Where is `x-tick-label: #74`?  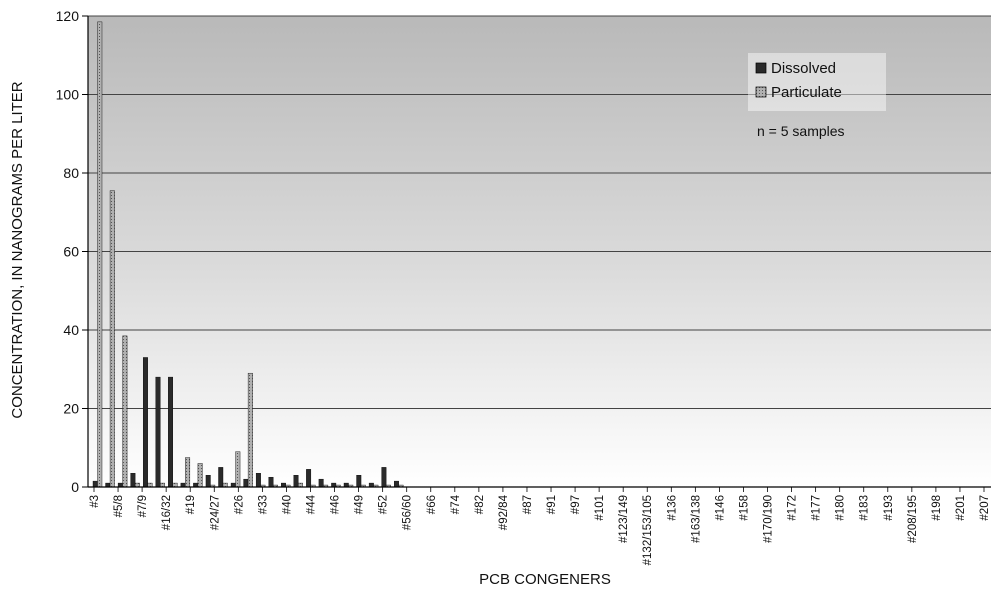 x-tick-label: #74 is located at coordinates (456, 504).